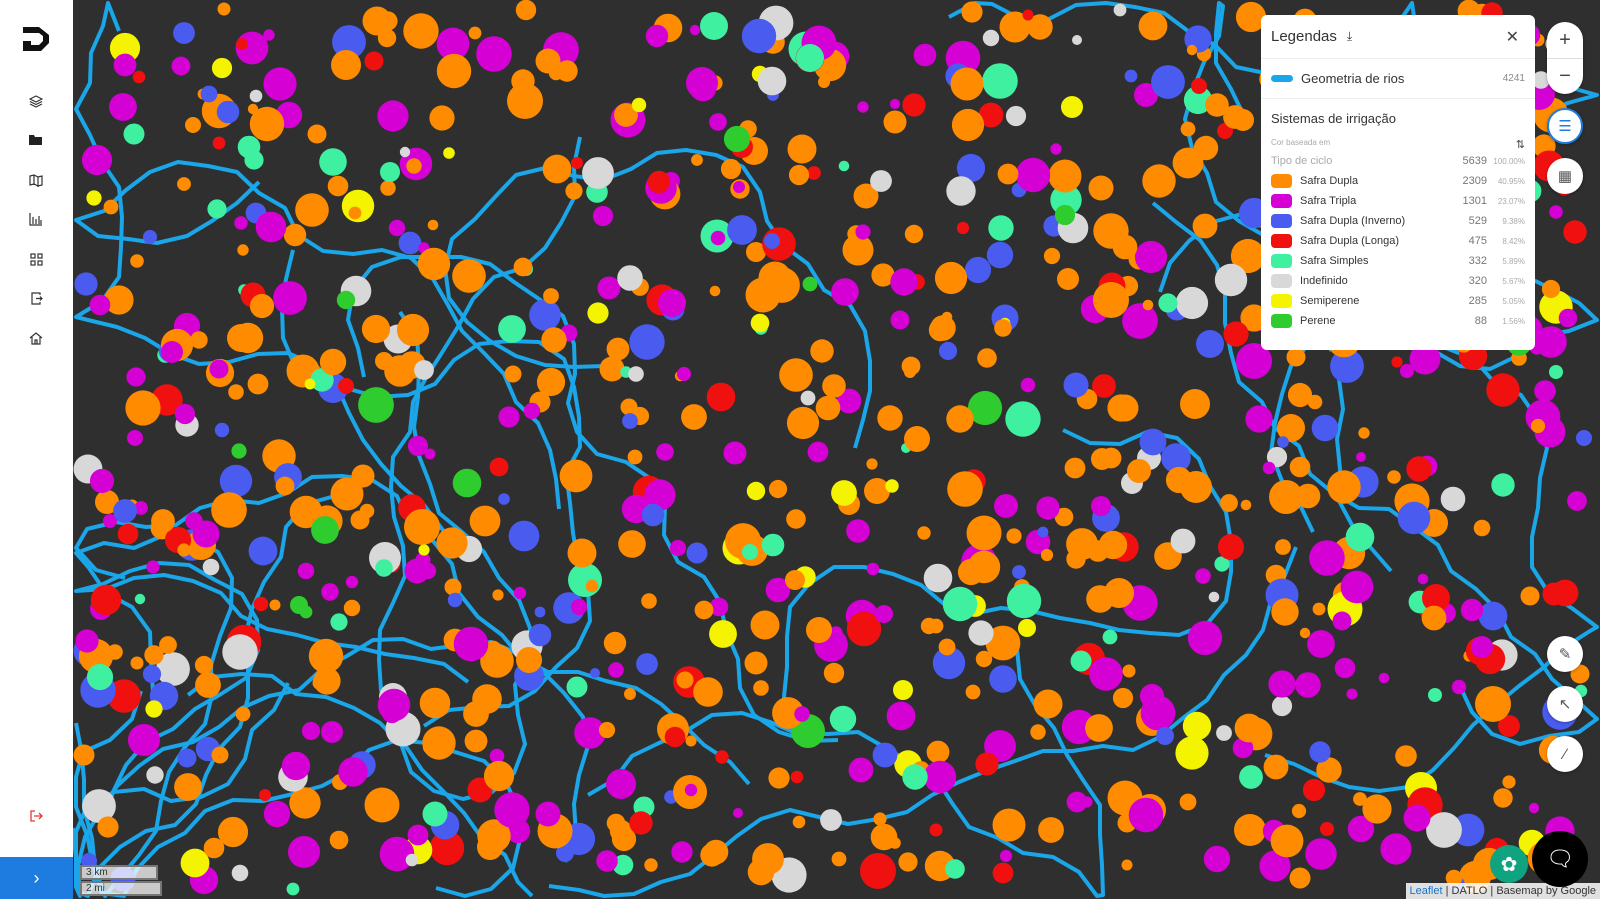  Describe the element at coordinates (1520, 145) in the screenshot. I see `sort-icon: ⇅` at that location.